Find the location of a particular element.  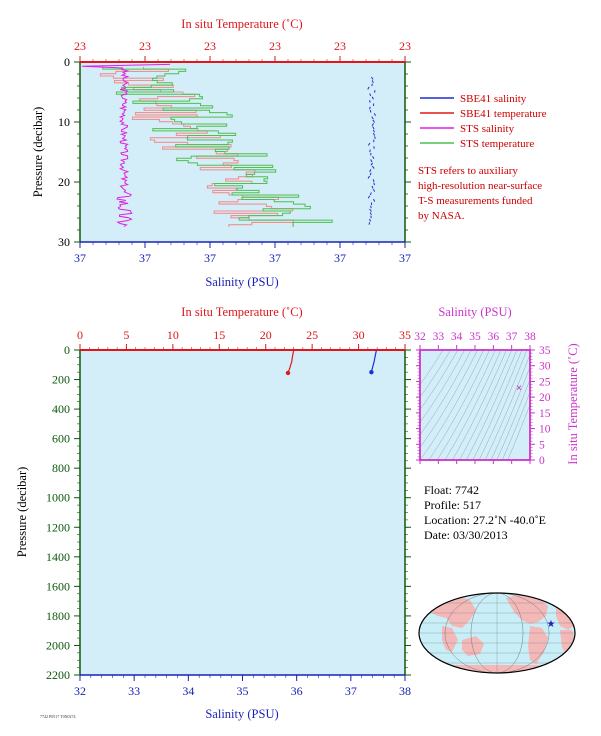

profile-date: Date: 03/30/2013 is located at coordinates (466, 535).